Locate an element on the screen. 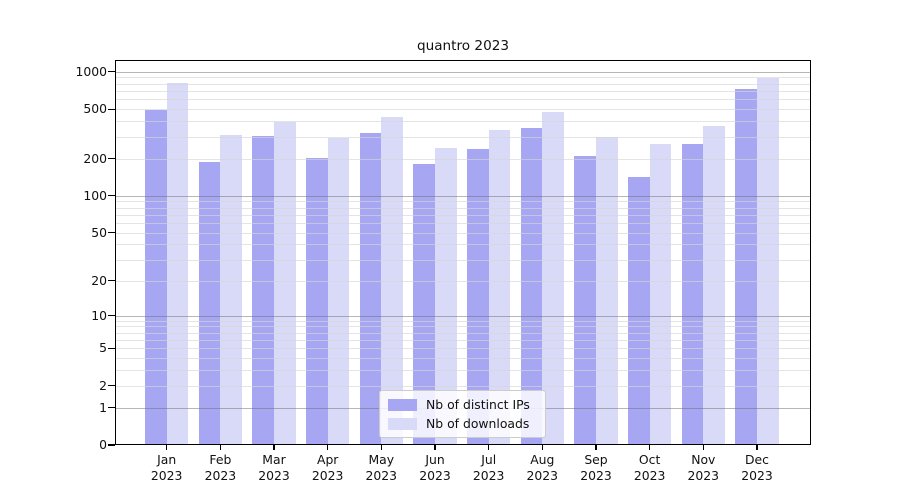 The width and height of the screenshot is (900, 500). x-label-month: Sep is located at coordinates (596, 459).